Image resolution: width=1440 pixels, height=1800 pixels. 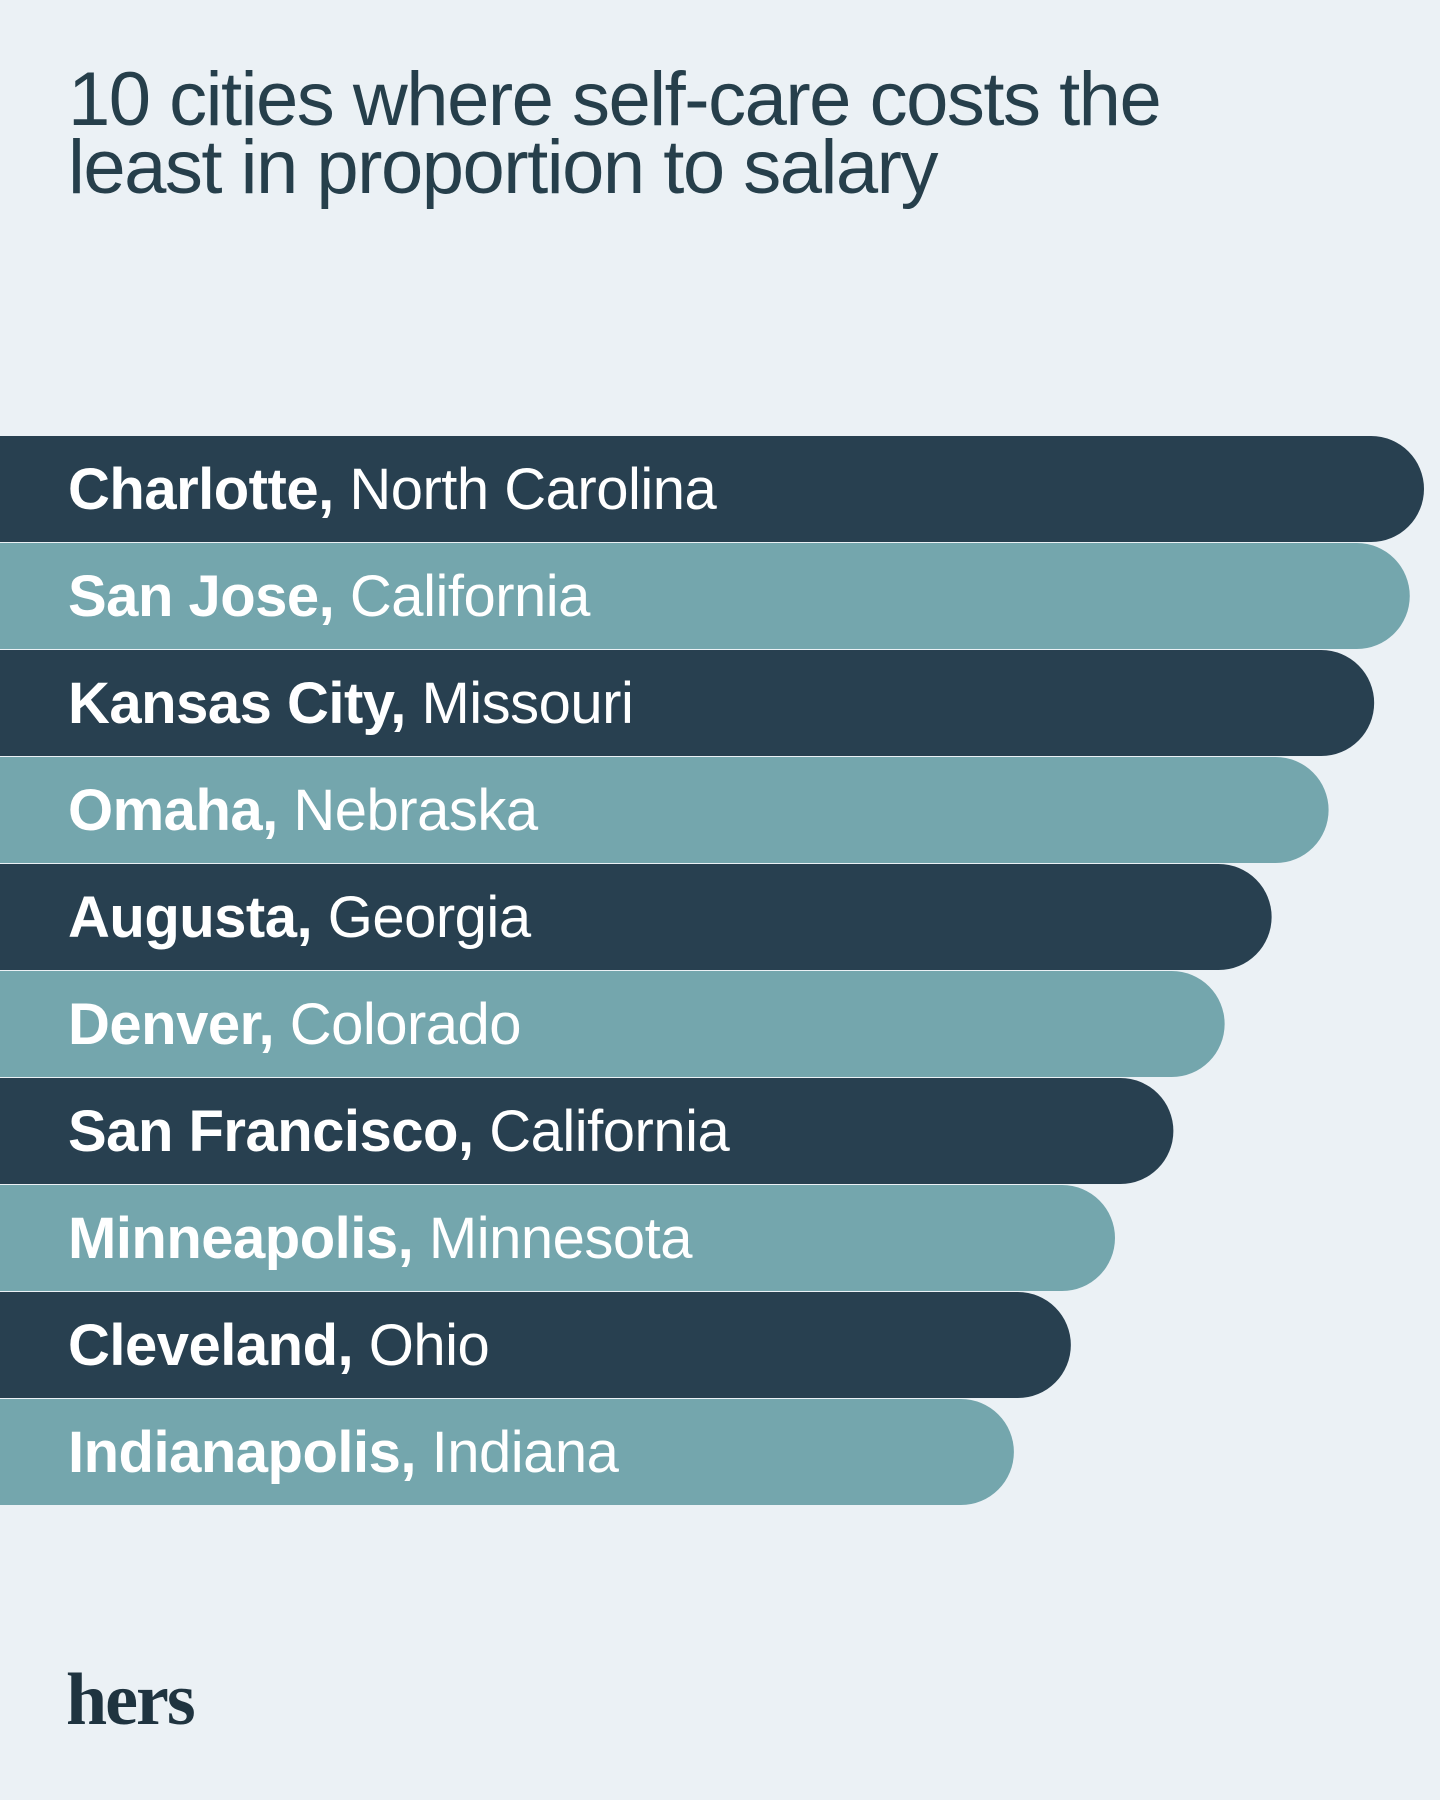 What do you see at coordinates (209, 596) in the screenshot?
I see `bar-label-city: San Jose,` at bounding box center [209, 596].